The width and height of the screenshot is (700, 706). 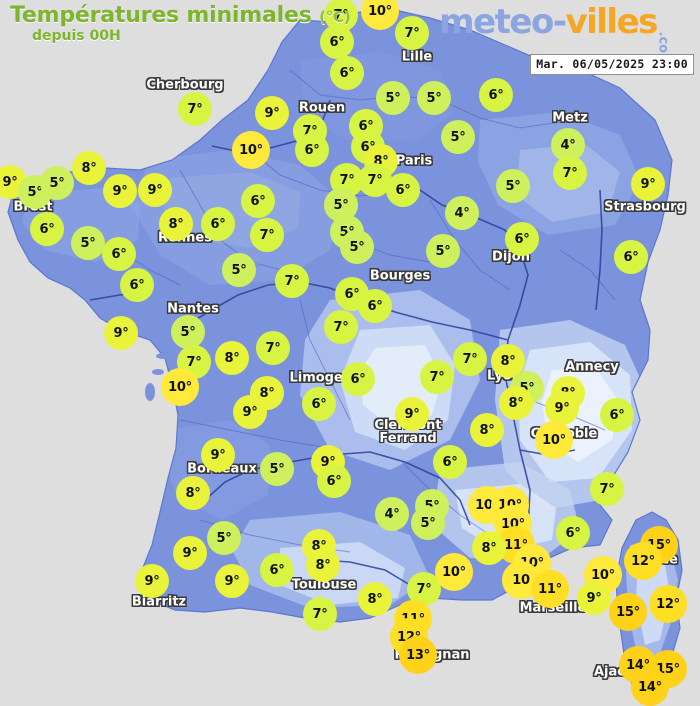 What do you see at coordinates (611, 22) in the screenshot?
I see `logo-villes-text: villes` at bounding box center [611, 22].